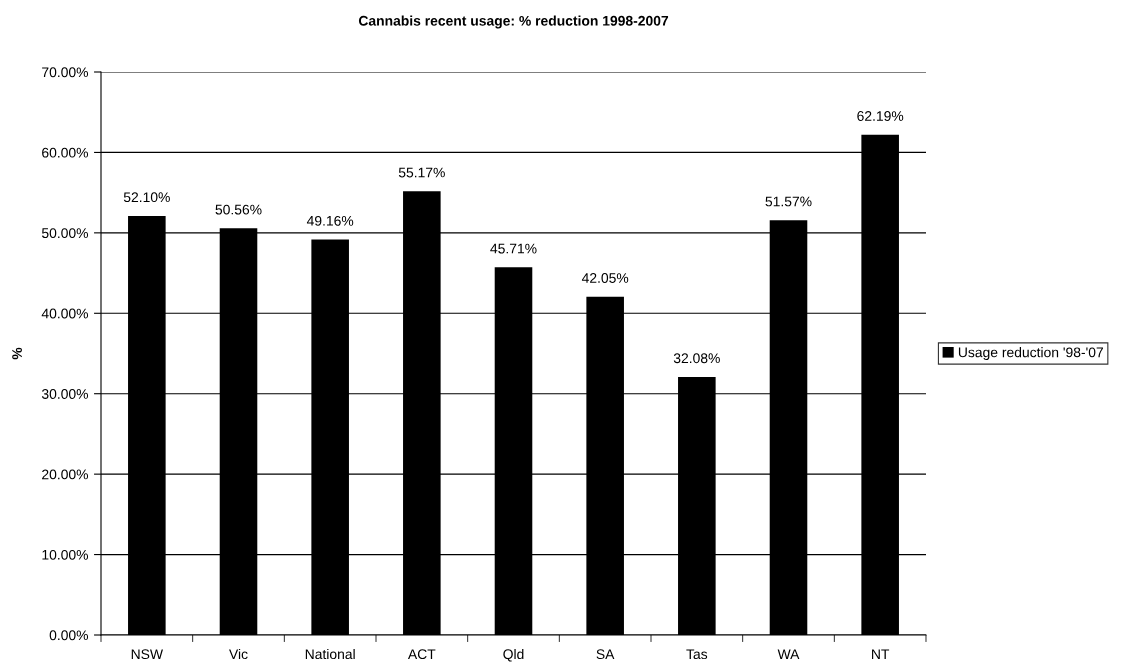 This screenshot has width=1127, height=666. I want to click on y-tick-label: 60.00%, so click(65, 152).